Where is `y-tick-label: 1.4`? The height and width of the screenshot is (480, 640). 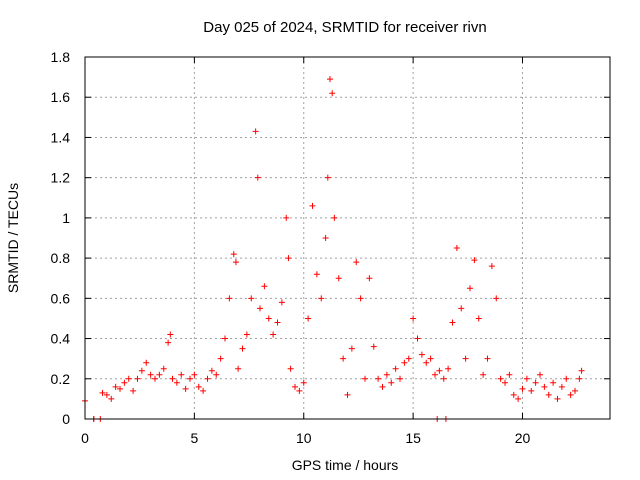 y-tick-label: 1.4 is located at coordinates (61, 137).